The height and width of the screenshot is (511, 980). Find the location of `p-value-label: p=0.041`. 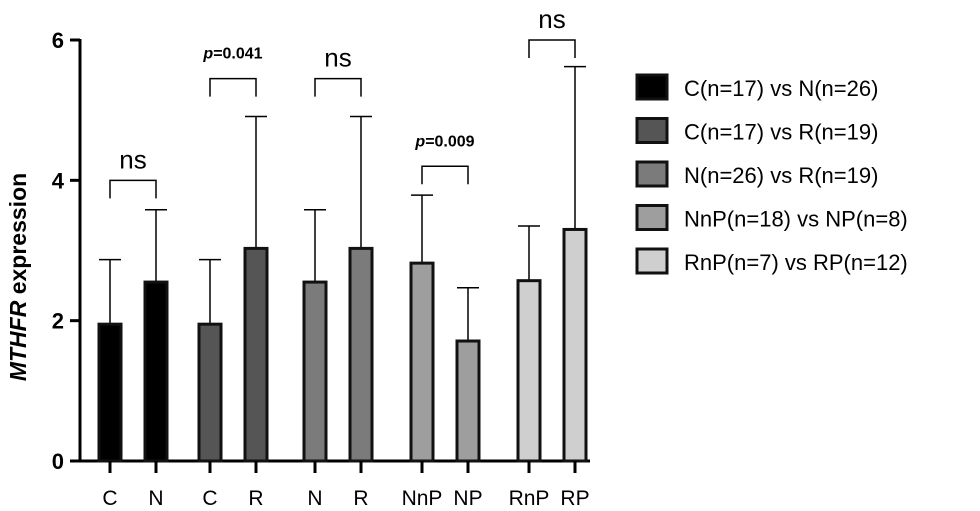

p-value-label: p=0.041 is located at coordinates (232, 54).